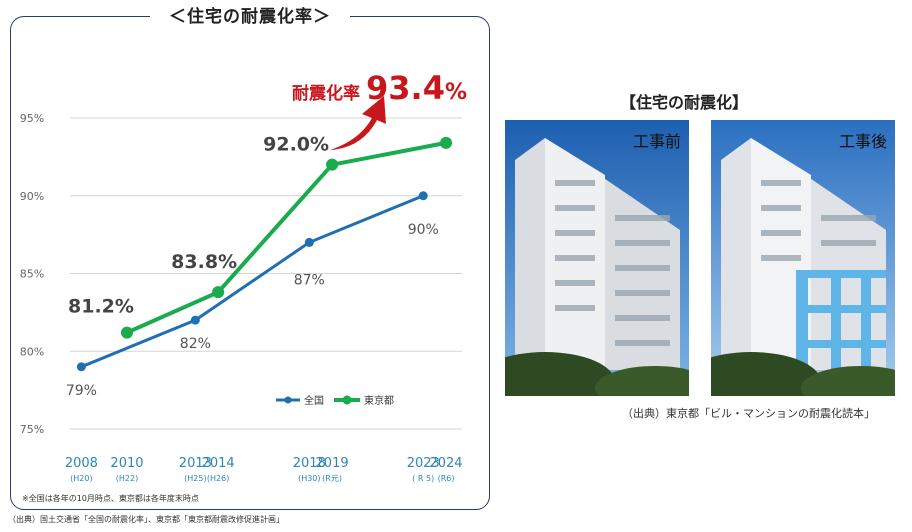 The image size is (912, 532). What do you see at coordinates (252, 281) in the screenshot?
I see `series-line-national` at bounding box center [252, 281].